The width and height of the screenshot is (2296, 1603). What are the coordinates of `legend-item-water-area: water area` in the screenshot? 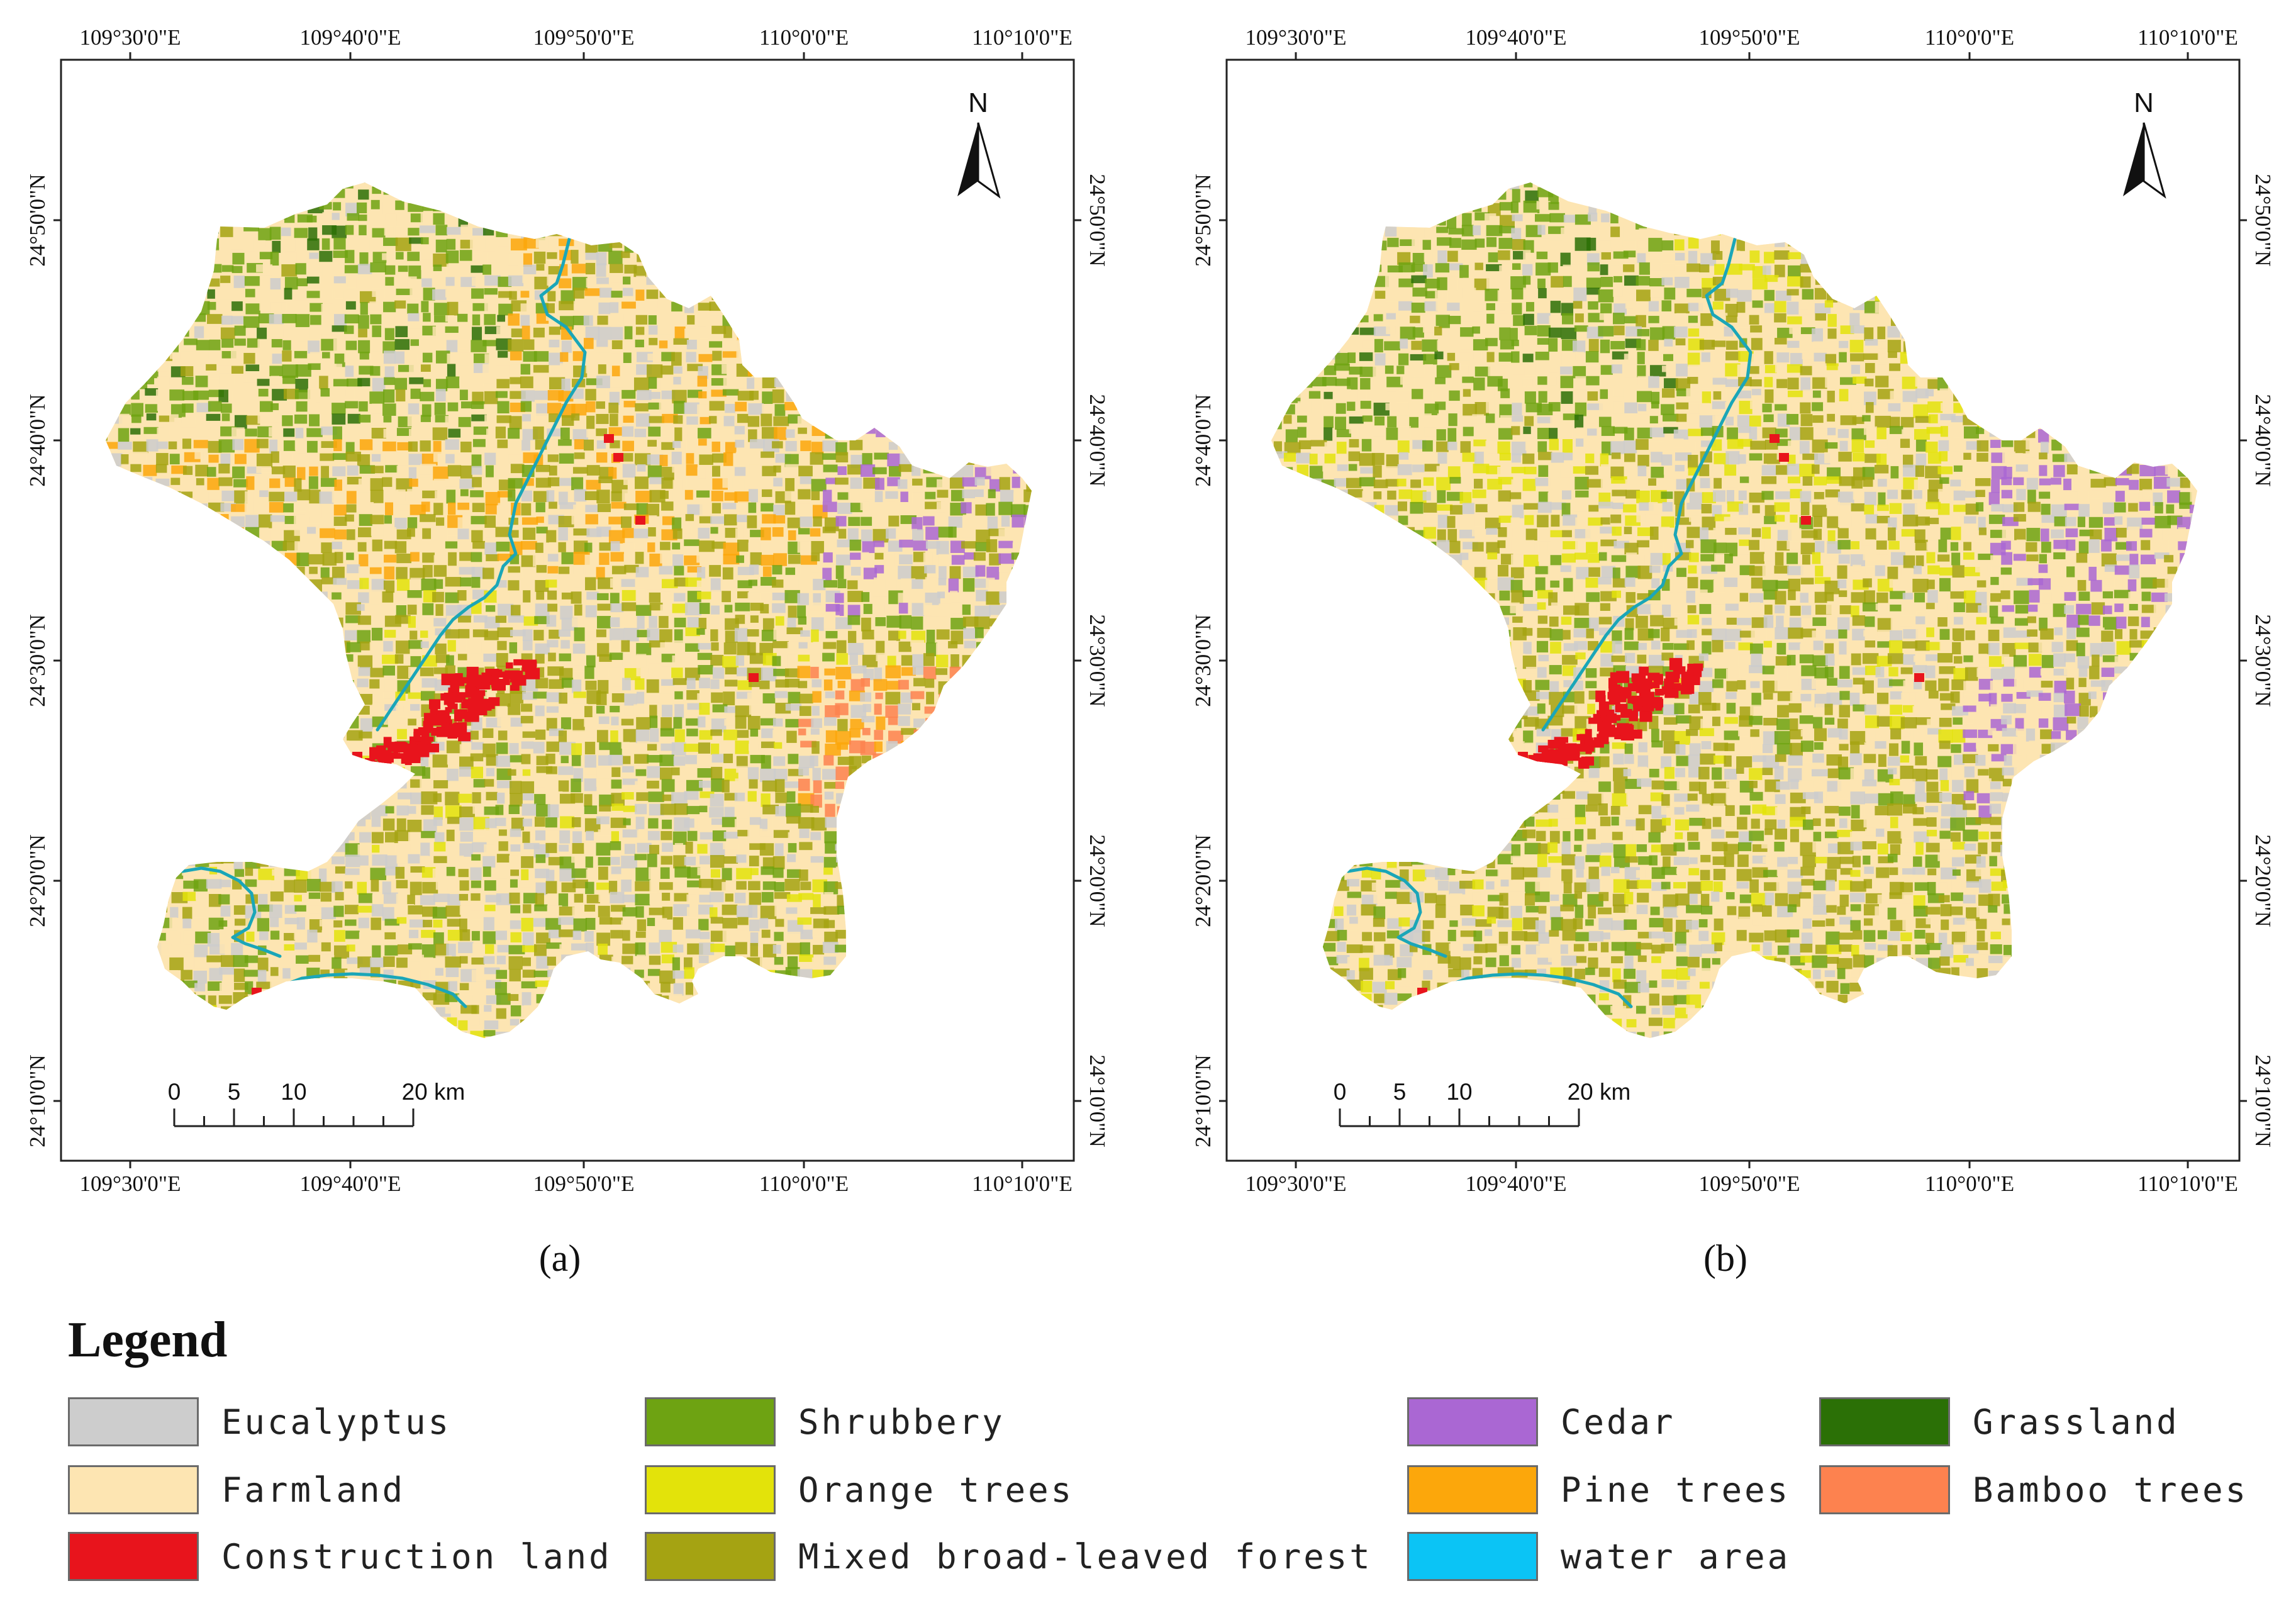 It's located at (1598, 1556).